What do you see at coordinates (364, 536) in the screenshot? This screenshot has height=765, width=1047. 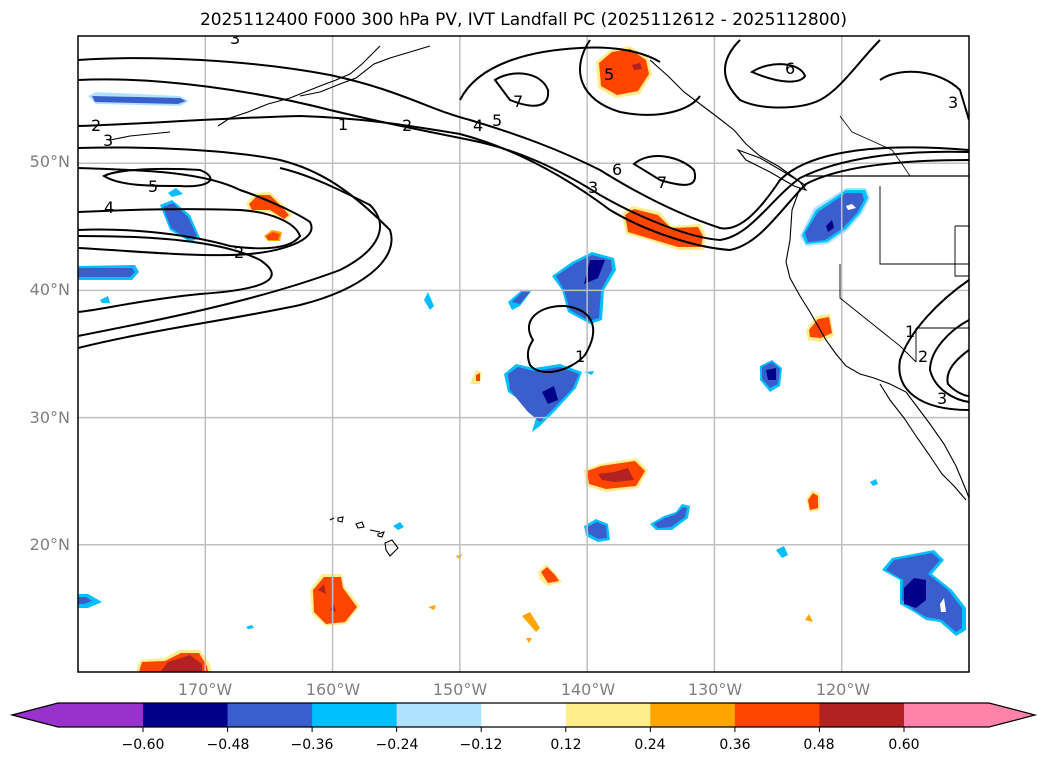 I see `hawaii-islands` at bounding box center [364, 536].